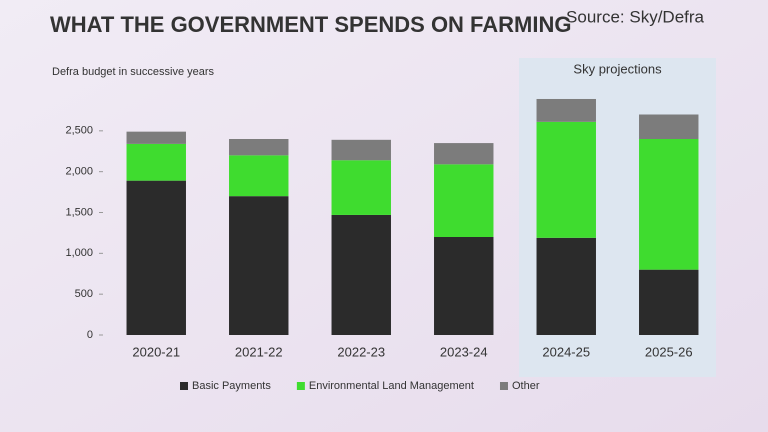 Image resolution: width=768 pixels, height=432 pixels. I want to click on y-tick-label: 1,000, so click(79, 253).